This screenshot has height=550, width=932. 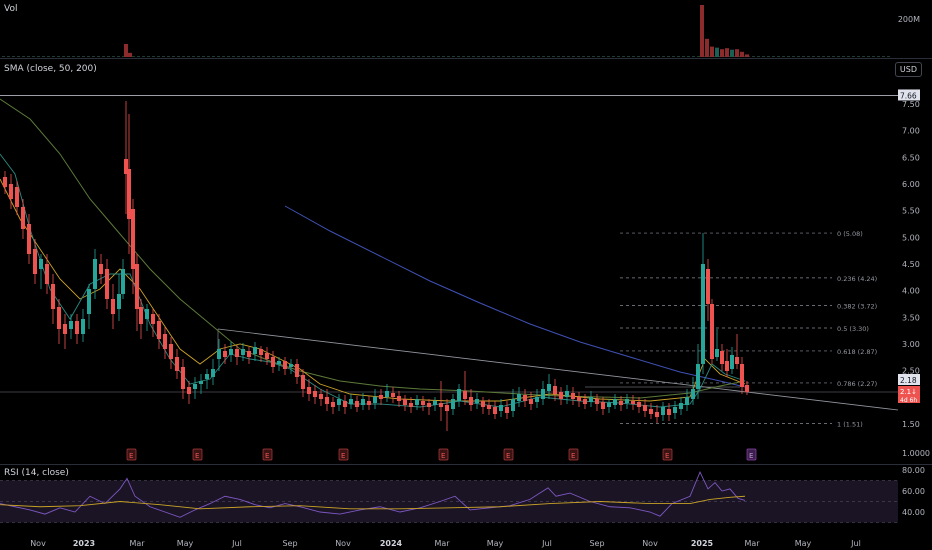 I want to click on trend-line, so click(x=558, y=369).